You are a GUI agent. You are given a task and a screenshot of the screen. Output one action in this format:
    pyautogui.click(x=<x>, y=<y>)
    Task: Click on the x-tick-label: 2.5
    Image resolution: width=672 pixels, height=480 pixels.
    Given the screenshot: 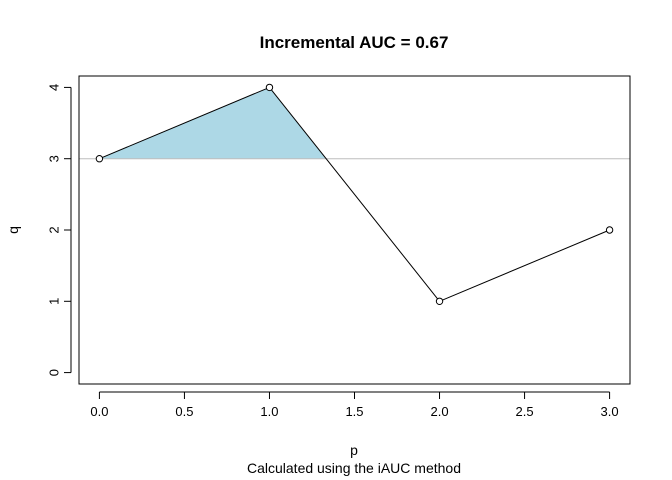 What is the action you would take?
    pyautogui.click(x=525, y=411)
    